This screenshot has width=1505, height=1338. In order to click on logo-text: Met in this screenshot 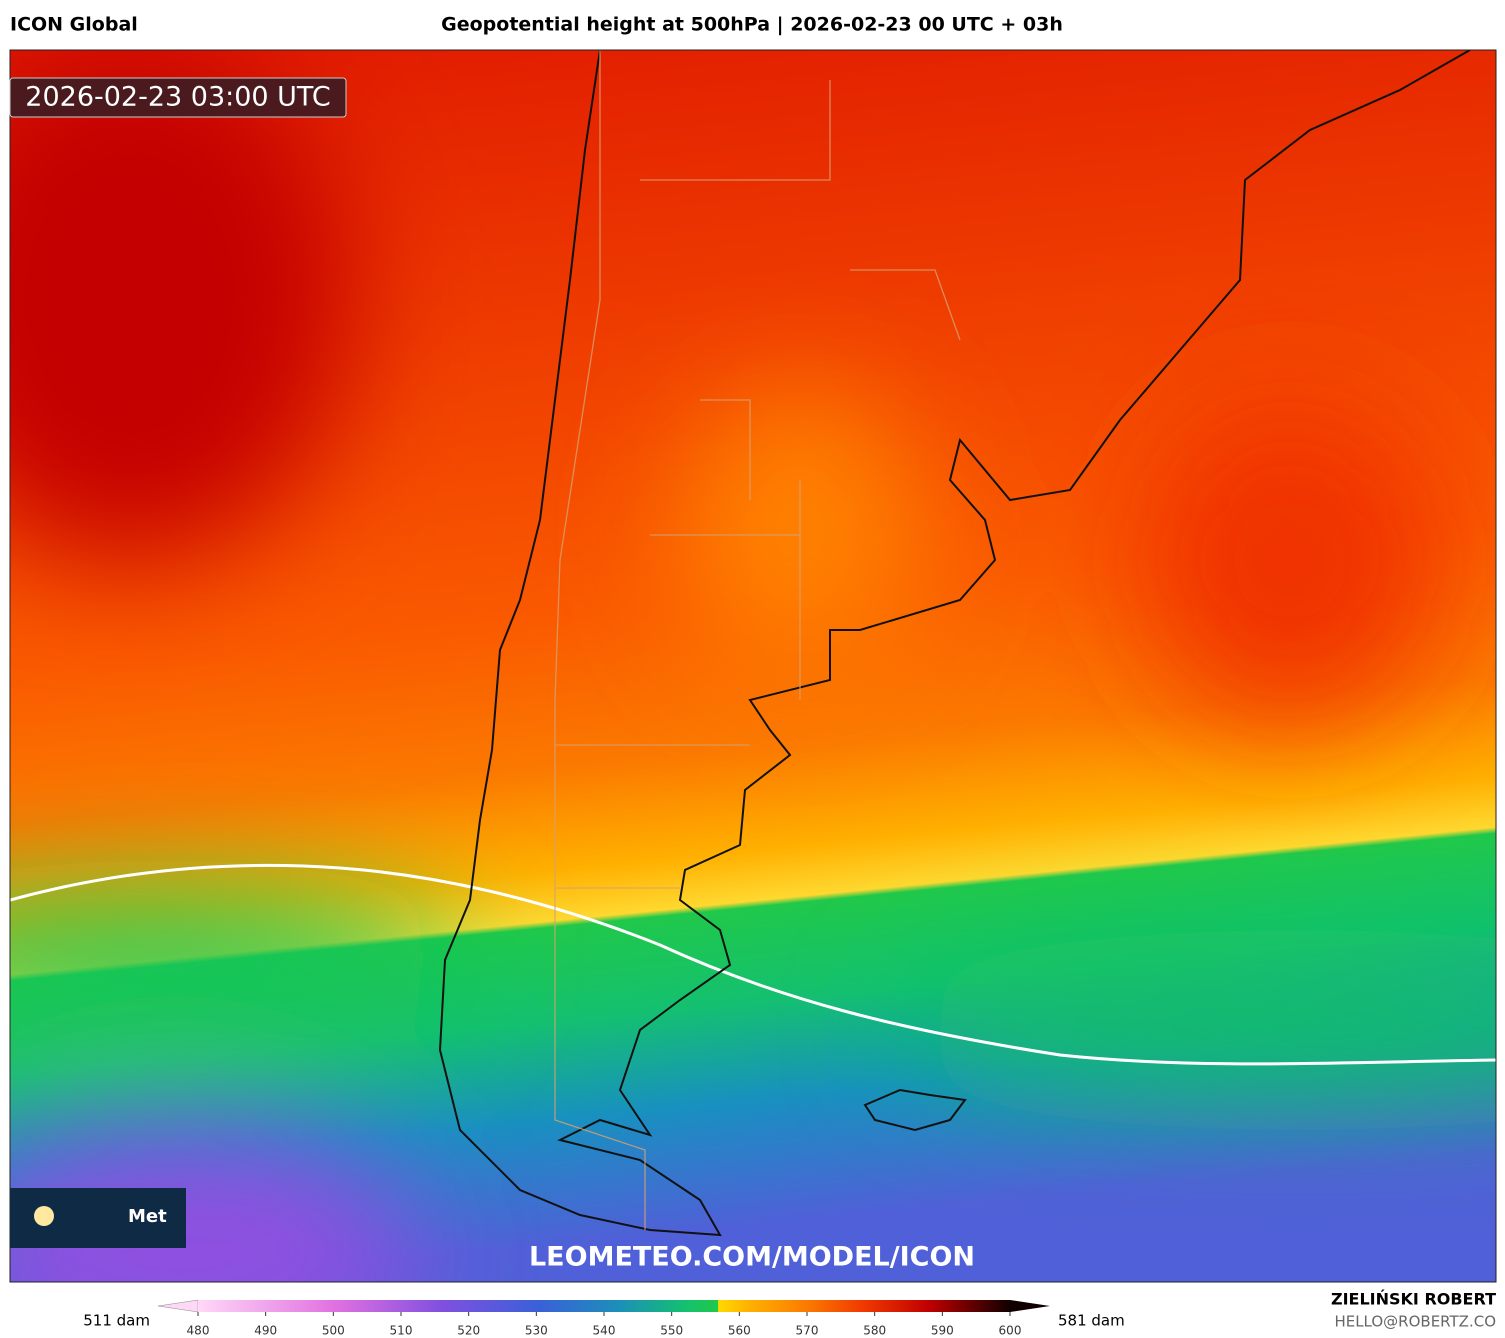, I will do `click(147, 1216)`.